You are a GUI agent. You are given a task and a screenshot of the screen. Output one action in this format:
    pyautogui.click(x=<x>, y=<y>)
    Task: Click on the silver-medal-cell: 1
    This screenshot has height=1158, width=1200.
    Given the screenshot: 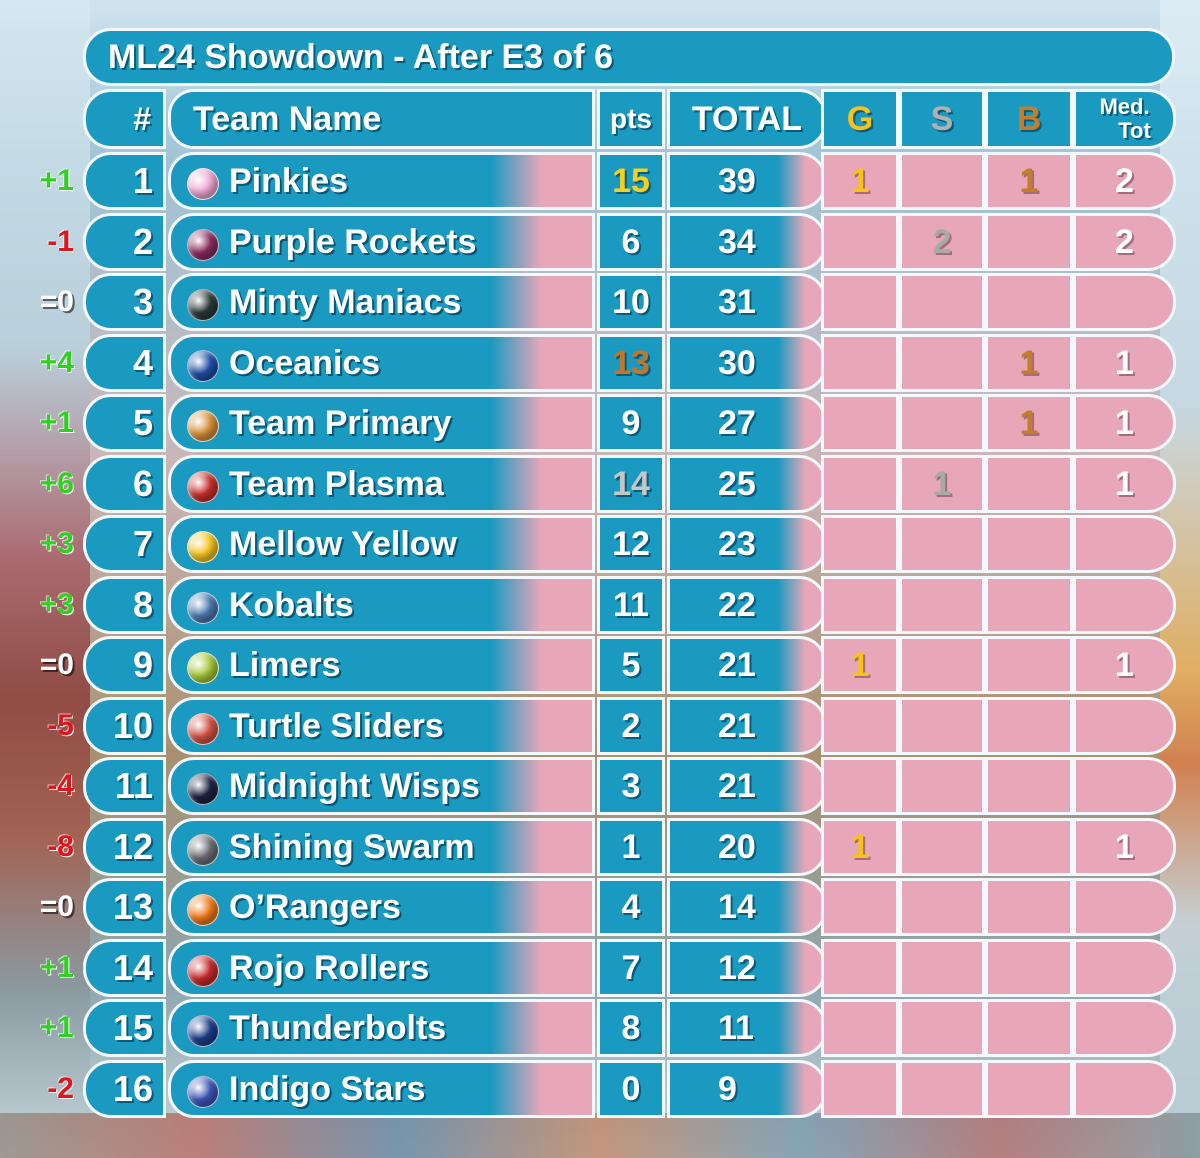 What is the action you would take?
    pyautogui.click(x=942, y=483)
    